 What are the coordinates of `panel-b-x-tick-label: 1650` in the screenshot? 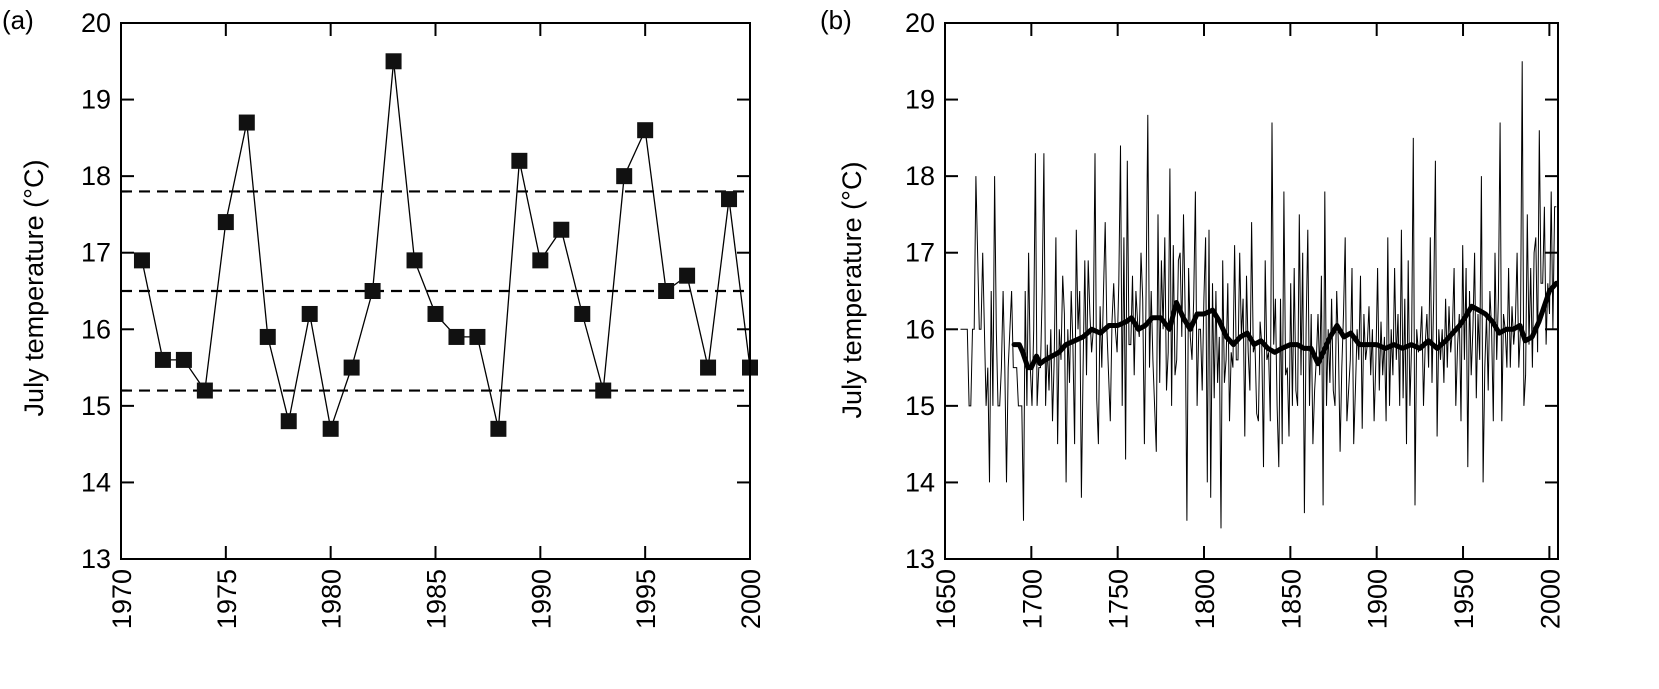 It's located at (946, 599).